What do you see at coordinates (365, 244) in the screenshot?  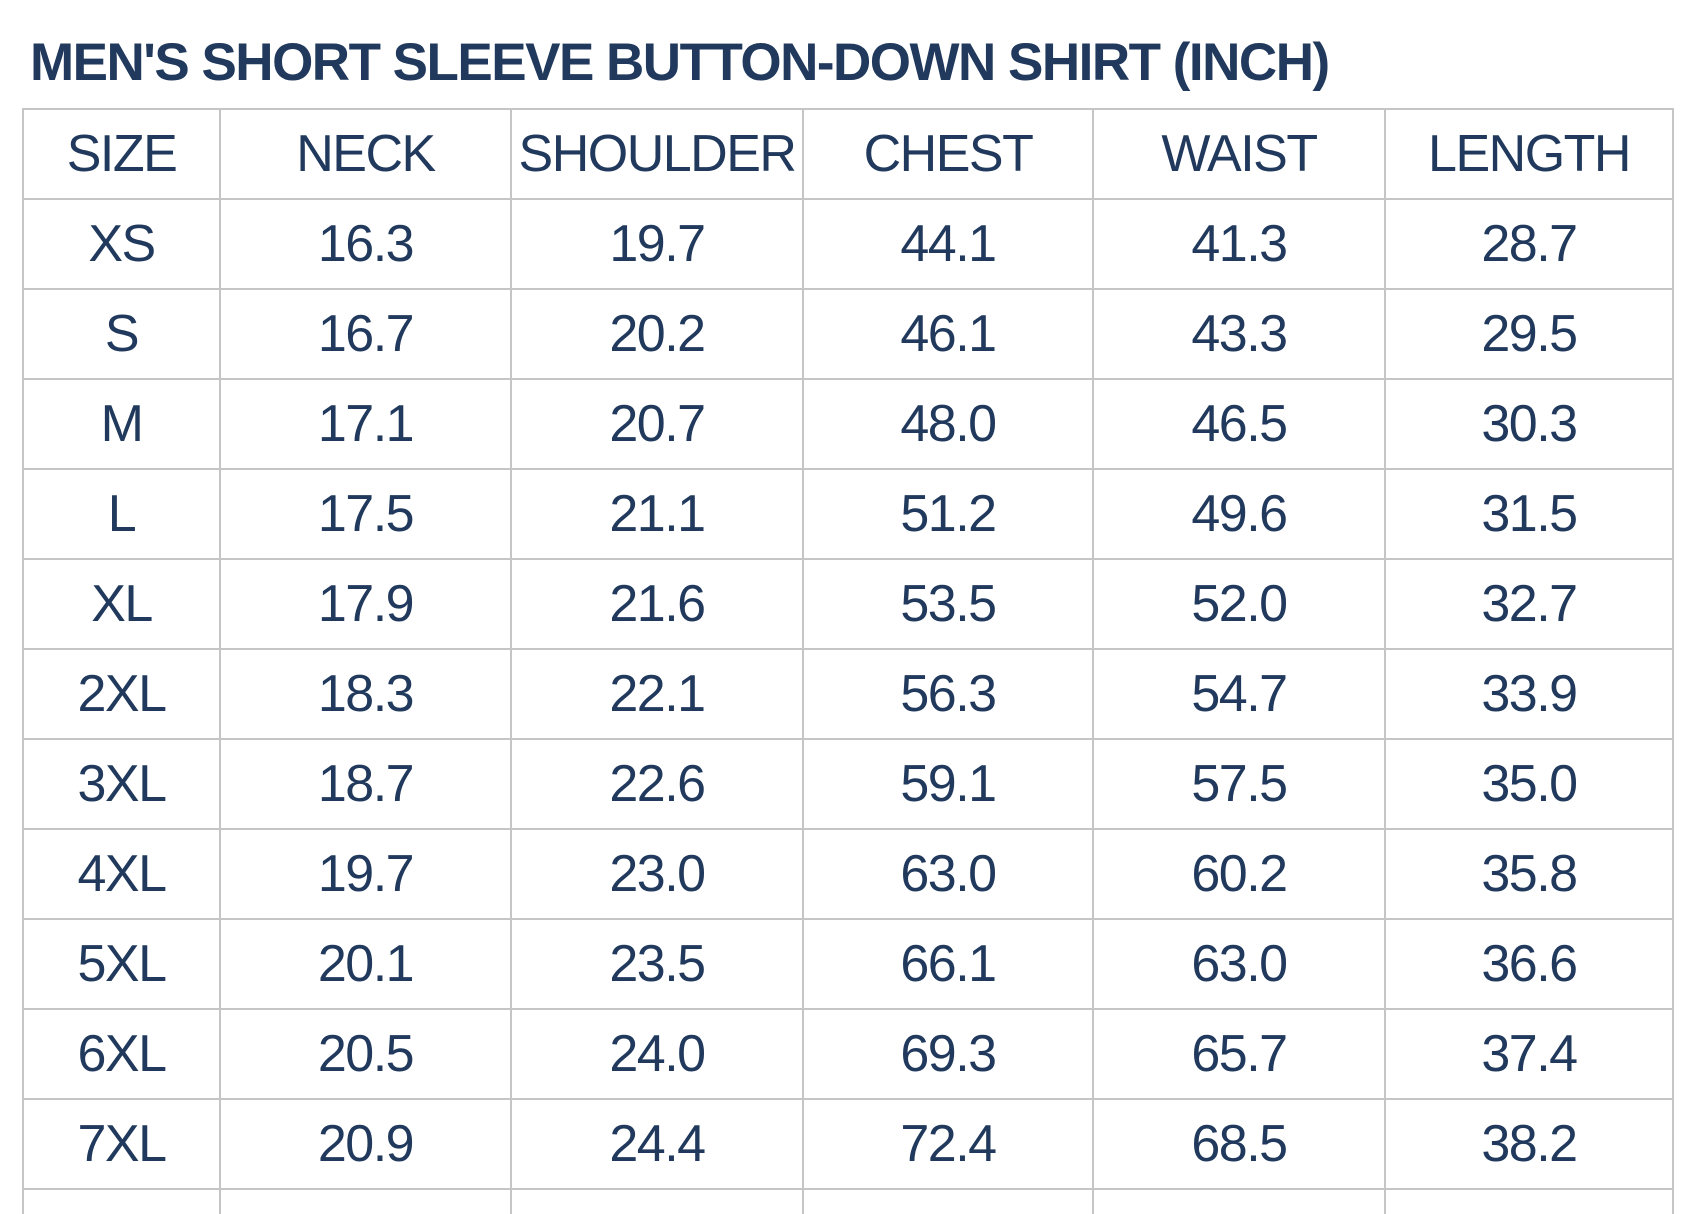 I see `cell-xs-neck: 16.3` at bounding box center [365, 244].